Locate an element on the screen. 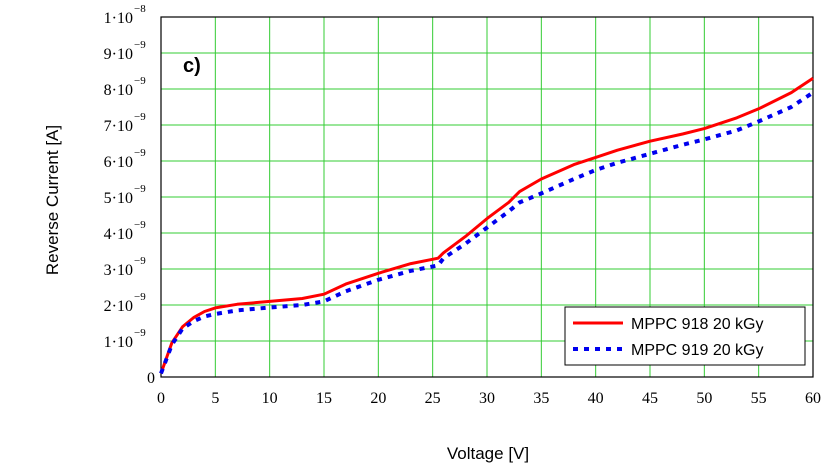 The image size is (831, 473). y-tick-label: 3·10⁻⁹ is located at coordinates (125, 267).